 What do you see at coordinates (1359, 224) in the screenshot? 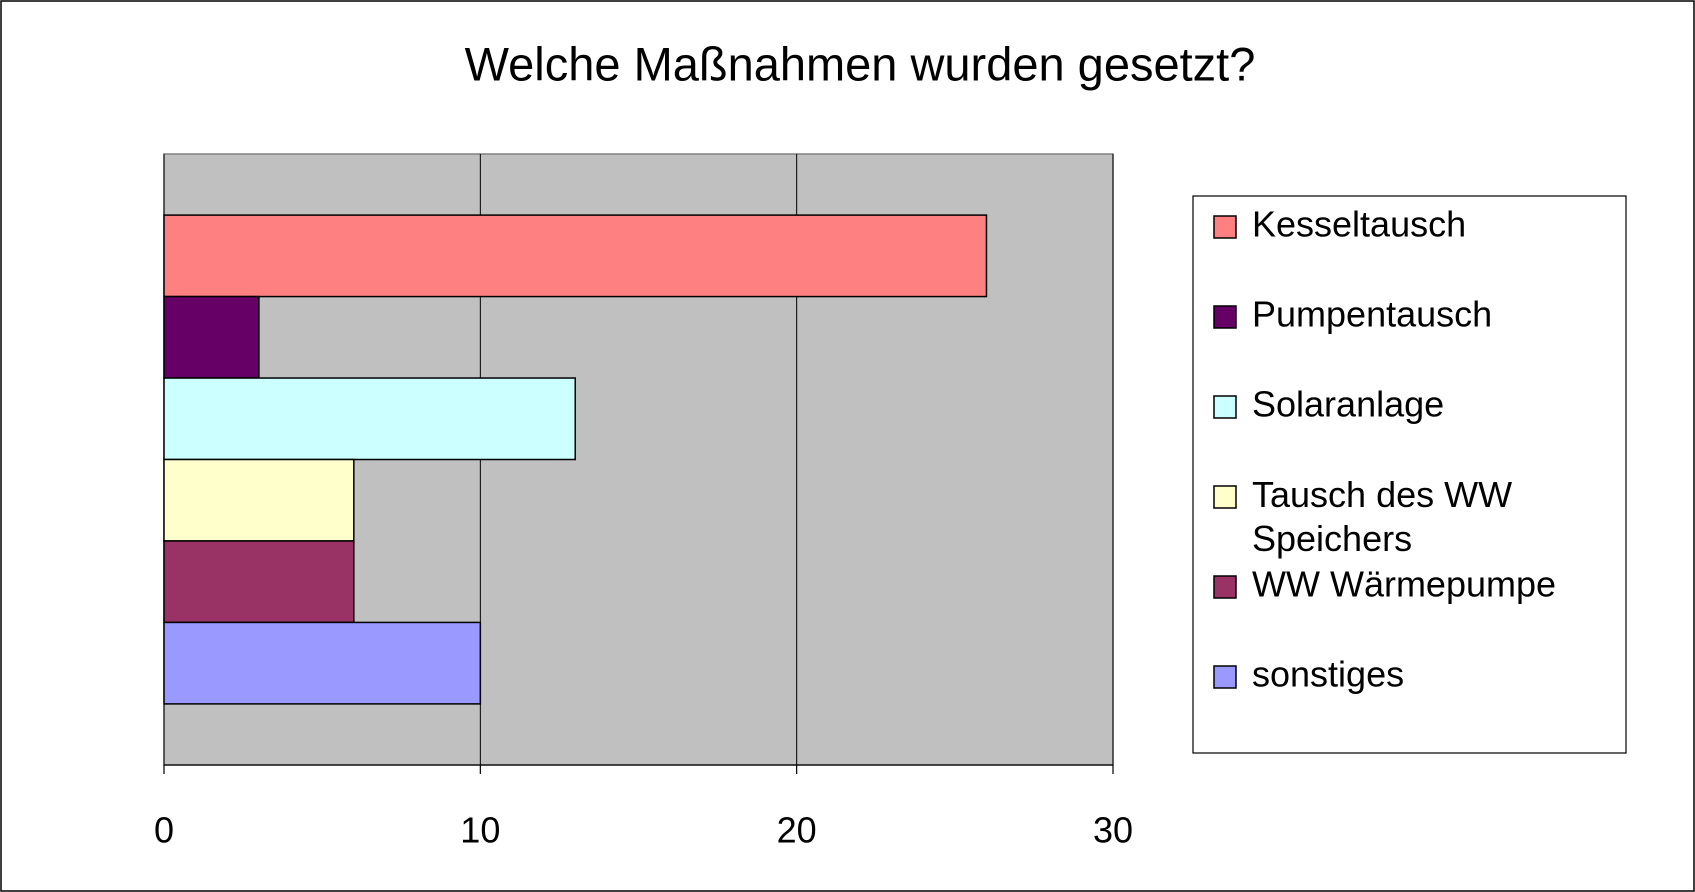
I see `legend-label: Kesseltausch` at bounding box center [1359, 224].